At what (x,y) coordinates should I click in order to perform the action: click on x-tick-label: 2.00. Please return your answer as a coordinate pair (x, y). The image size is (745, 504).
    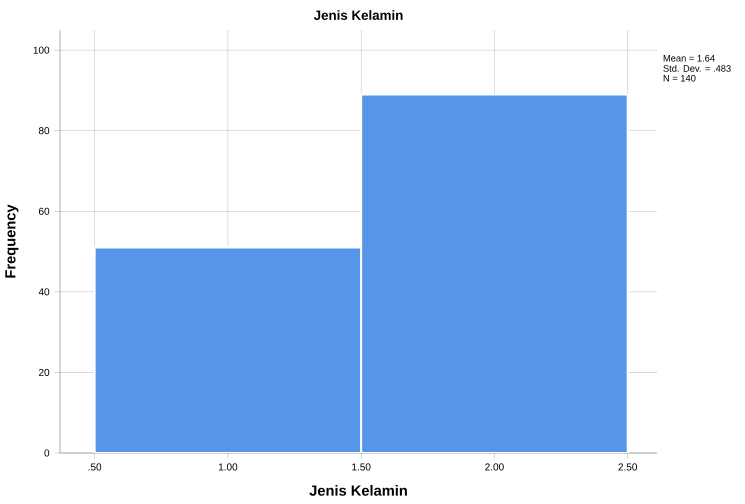
    Looking at the image, I should click on (494, 466).